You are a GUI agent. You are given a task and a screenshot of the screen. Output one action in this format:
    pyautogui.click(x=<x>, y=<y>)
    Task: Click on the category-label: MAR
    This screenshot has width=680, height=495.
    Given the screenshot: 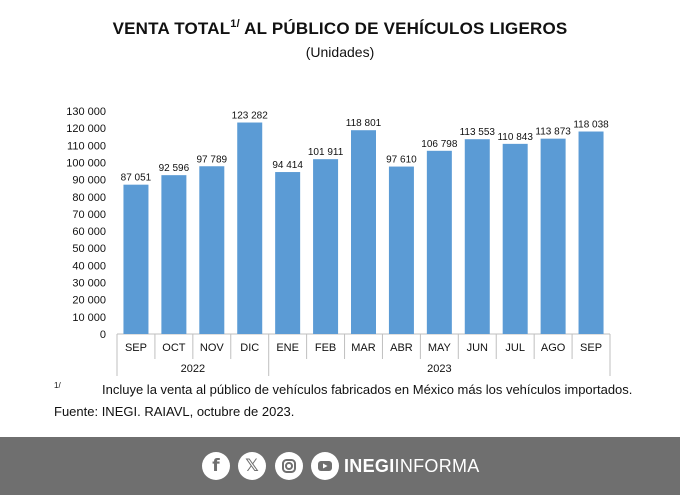 What is the action you would take?
    pyautogui.click(x=363, y=348)
    